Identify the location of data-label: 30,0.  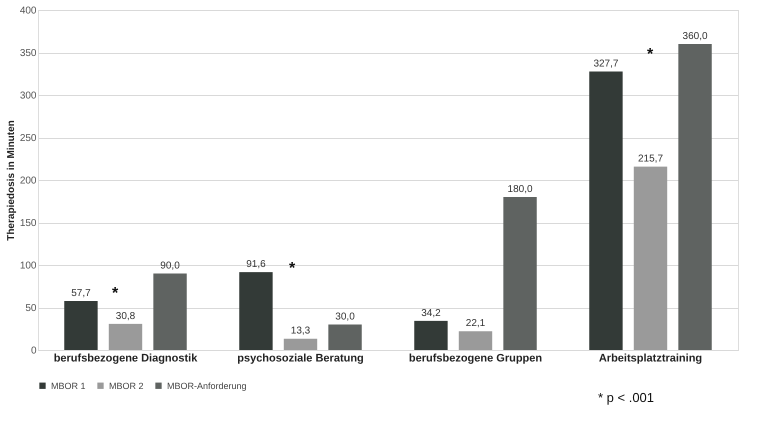
(345, 317).